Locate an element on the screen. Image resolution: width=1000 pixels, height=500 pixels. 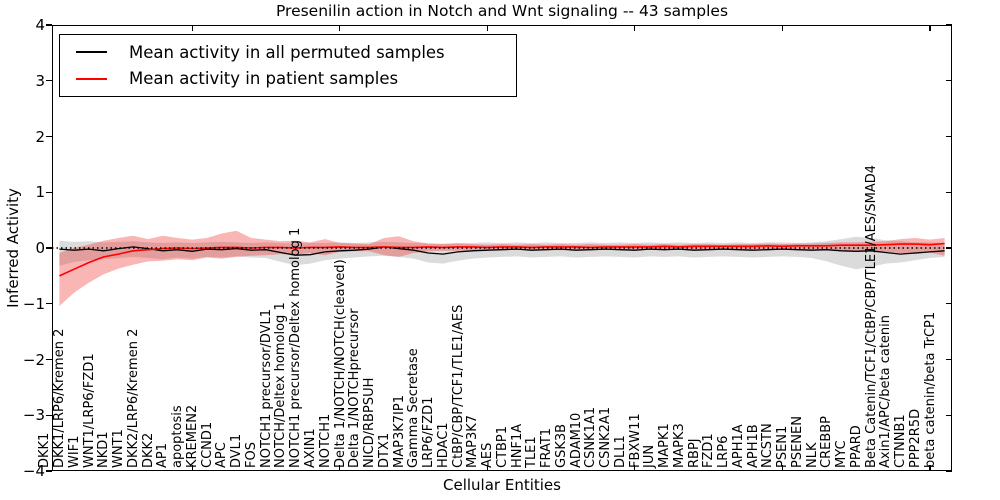
x-category-label: FZD1 is located at coordinates (709, 450).